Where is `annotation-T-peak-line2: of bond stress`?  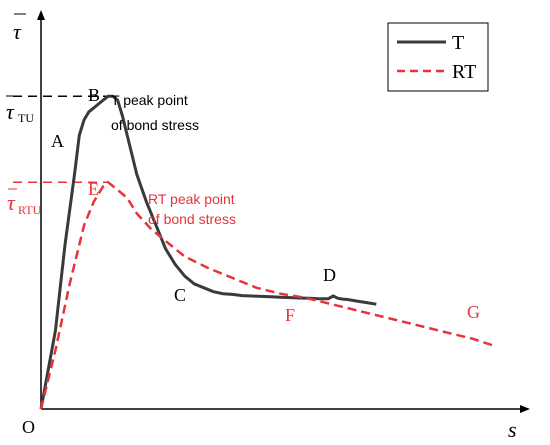 annotation-T-peak-line2: of bond stress is located at coordinates (155, 125).